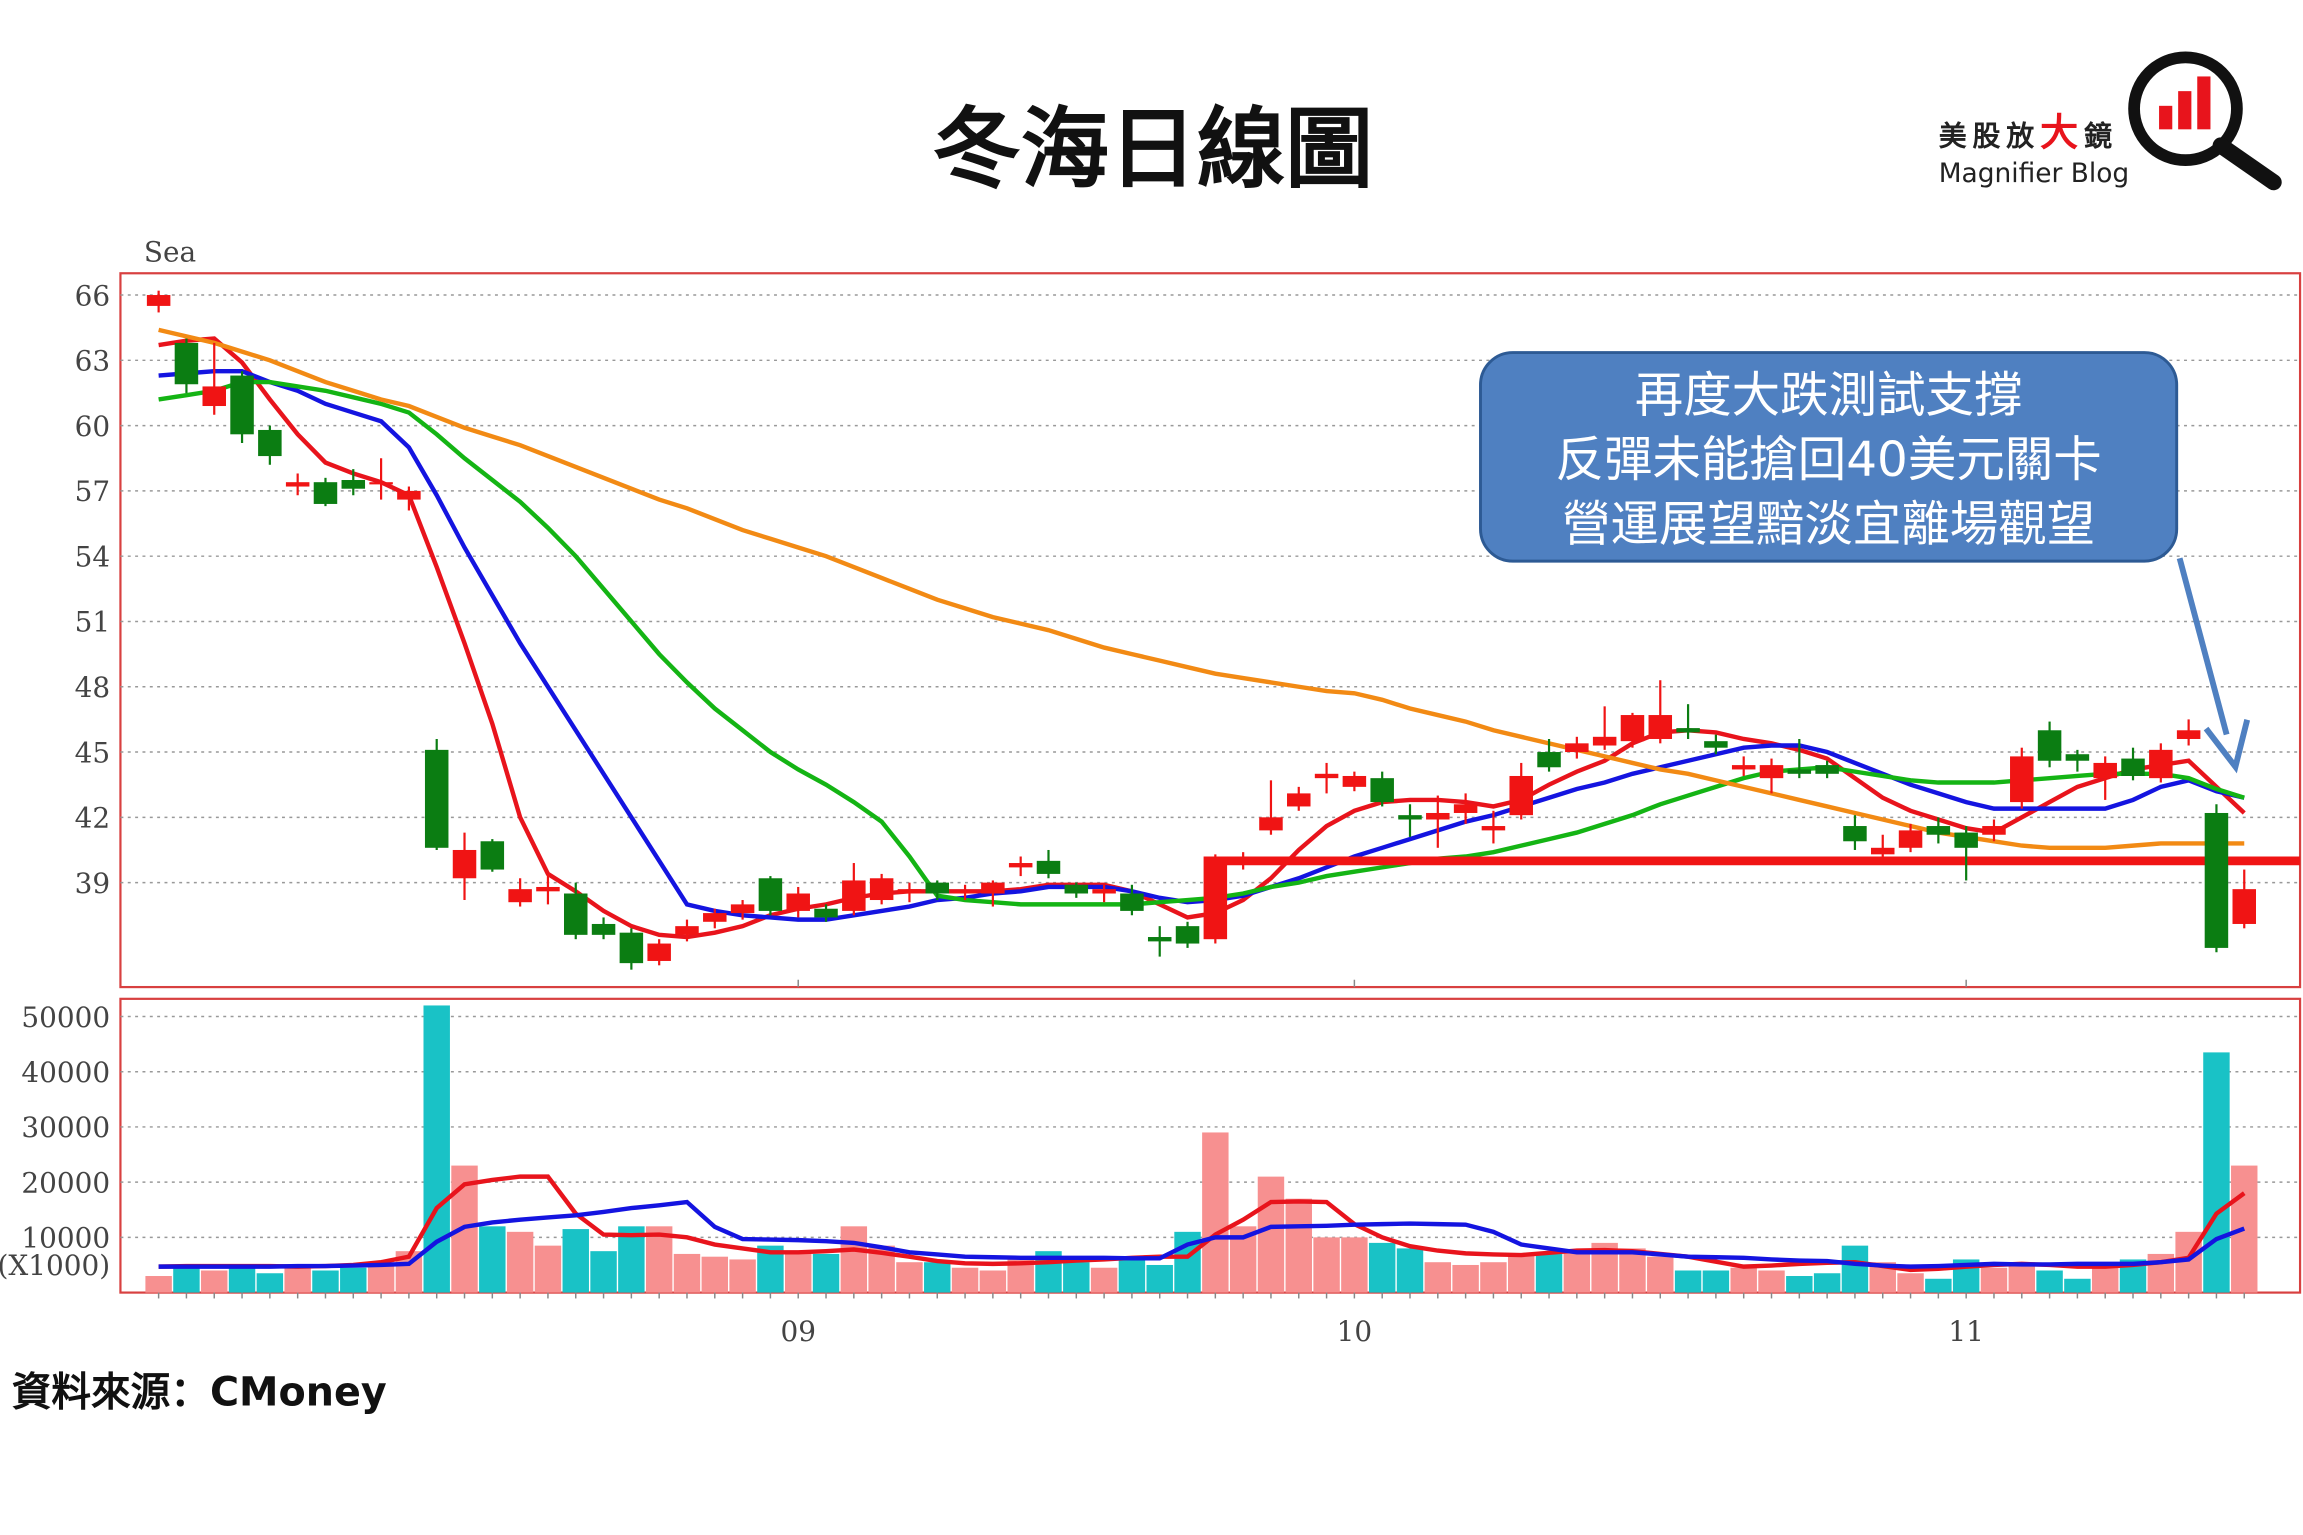 The image size is (2303, 1535). I want to click on y-tick-label: 57, so click(93, 491).